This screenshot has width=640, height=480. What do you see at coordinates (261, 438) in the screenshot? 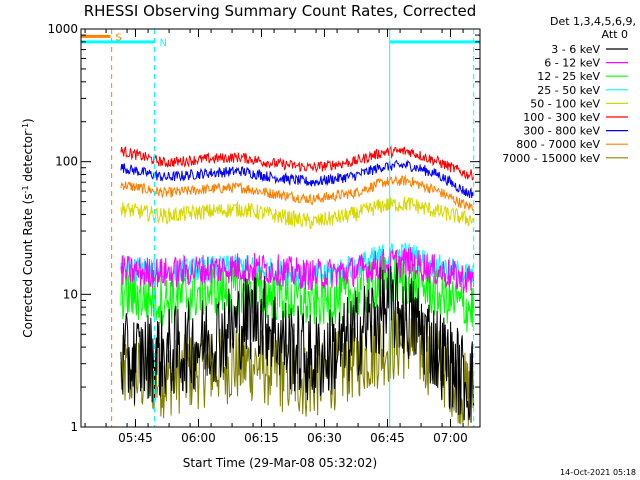
I see `x-tick-label-2: 06:15` at bounding box center [261, 438].